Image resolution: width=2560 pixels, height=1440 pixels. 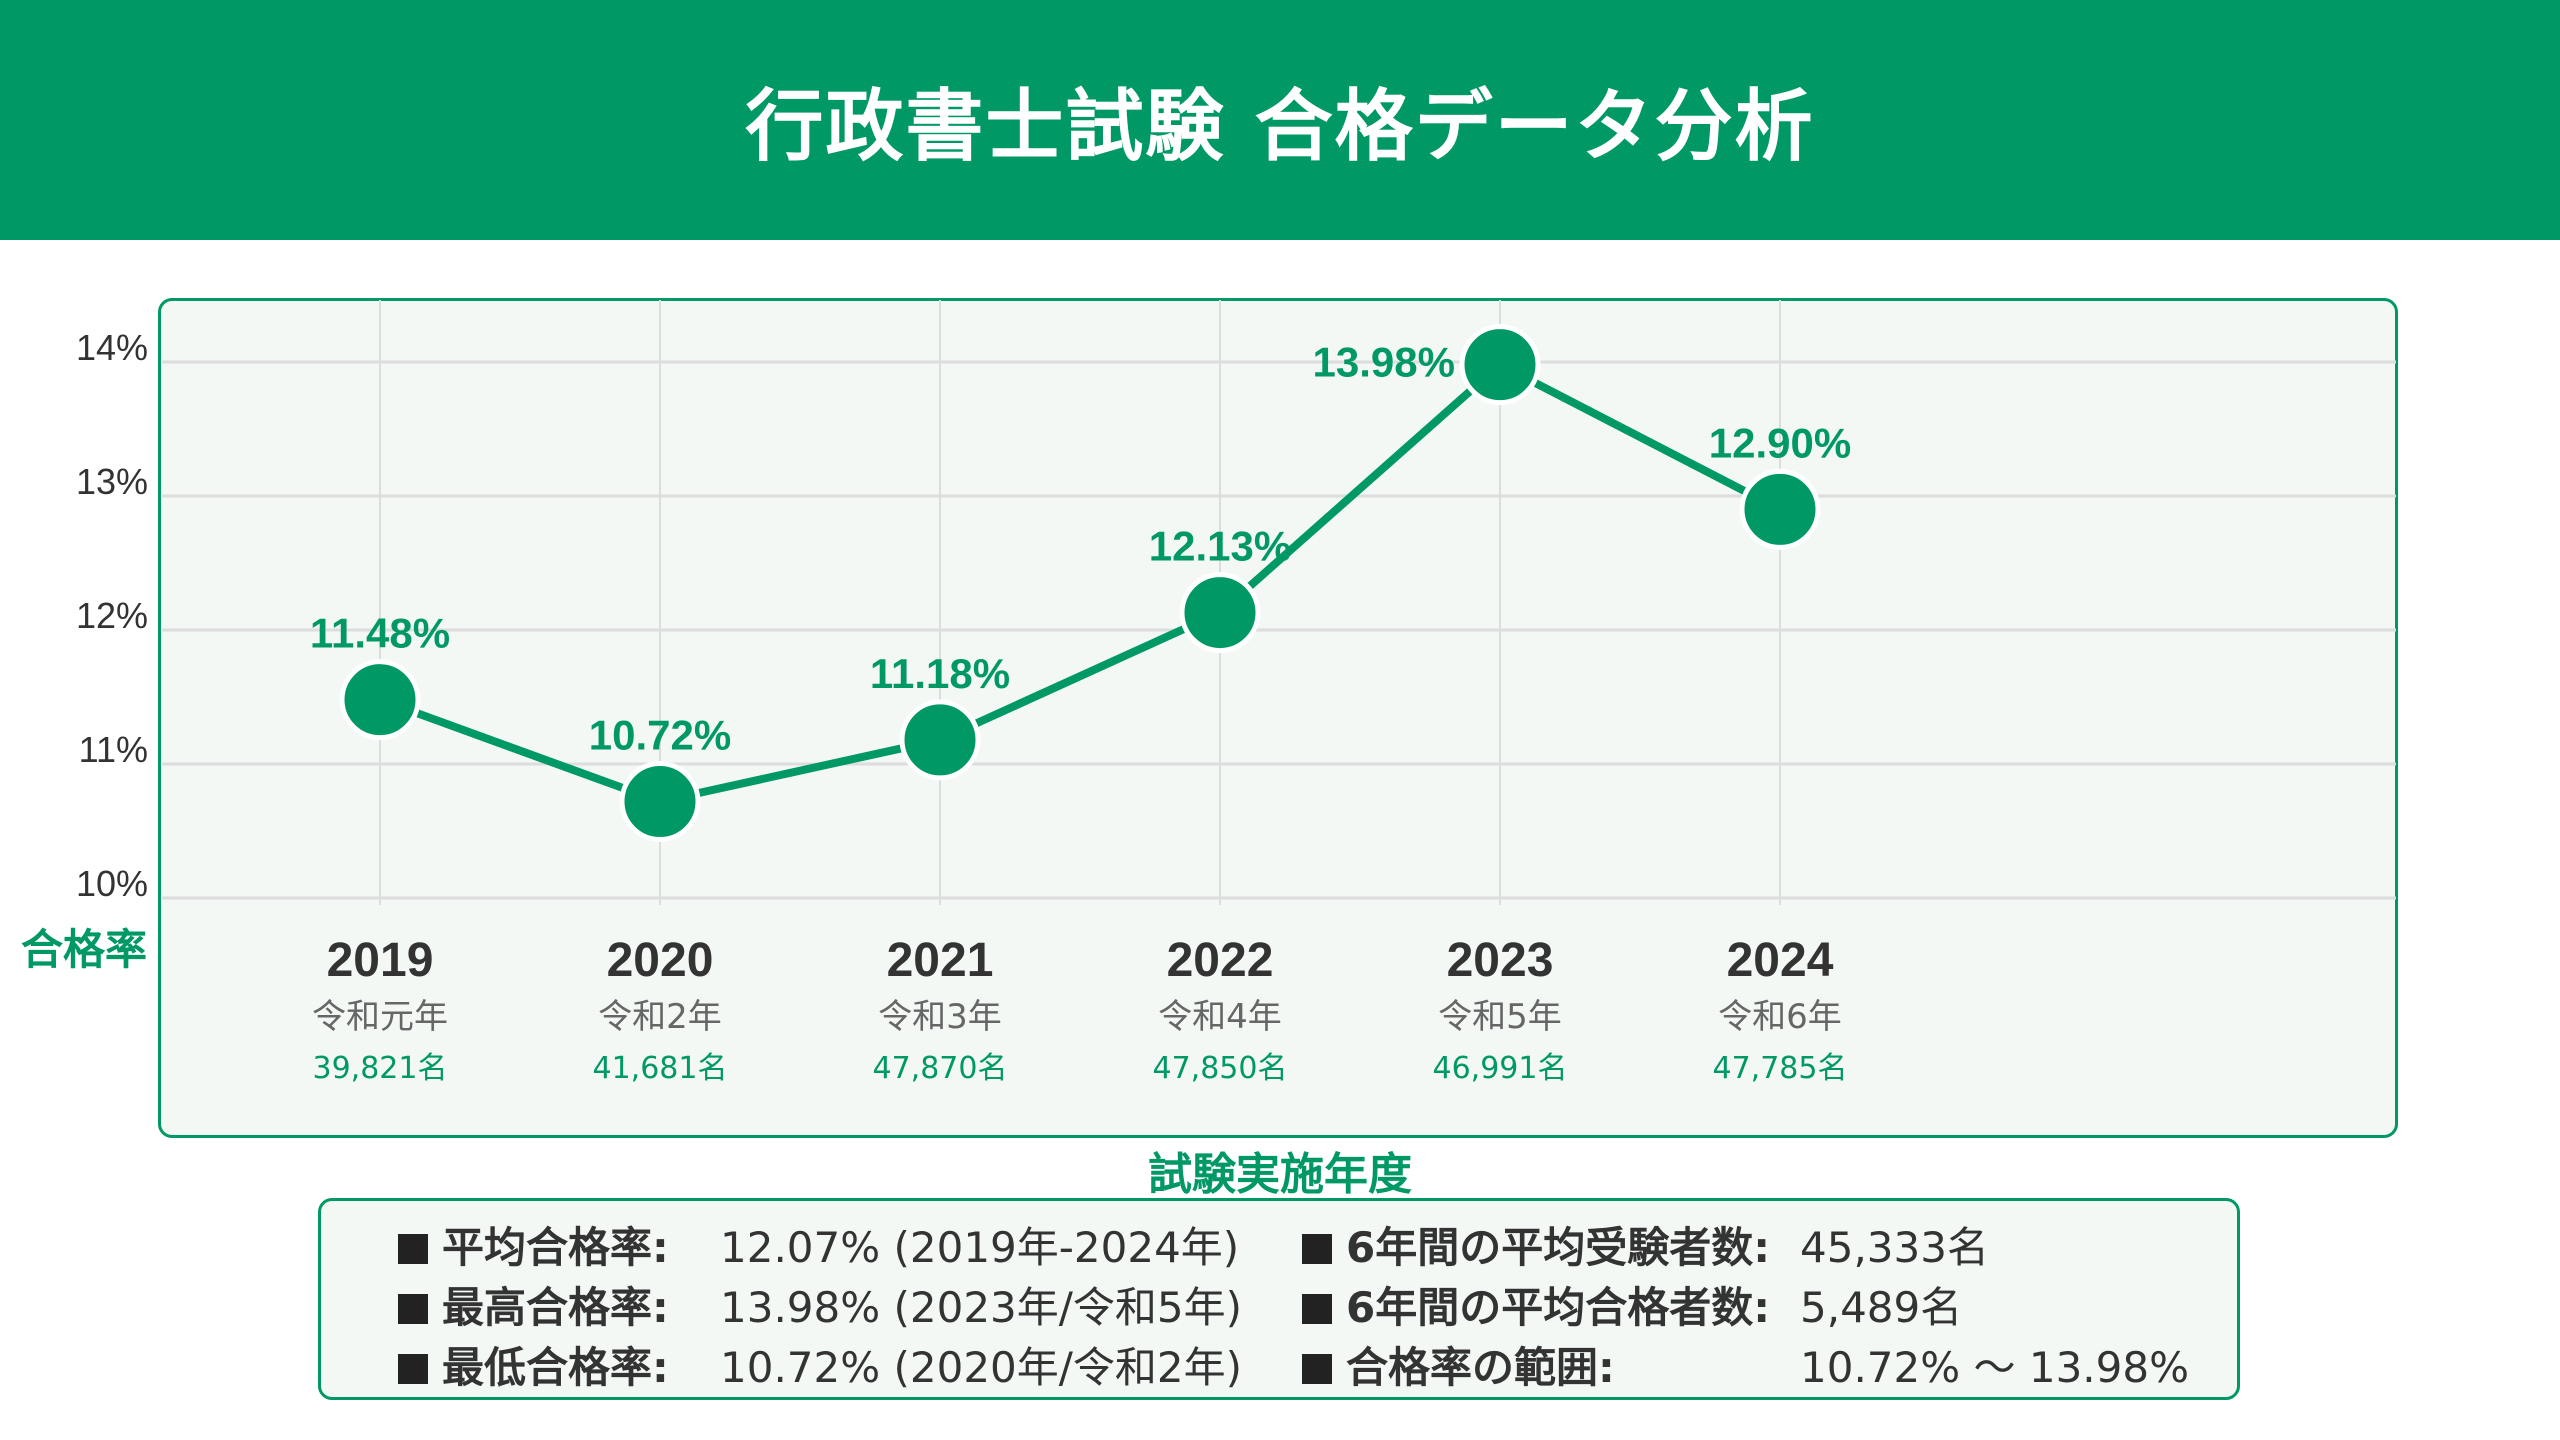 What do you see at coordinates (1500, 960) in the screenshot?
I see `x-tick-label: 2023` at bounding box center [1500, 960].